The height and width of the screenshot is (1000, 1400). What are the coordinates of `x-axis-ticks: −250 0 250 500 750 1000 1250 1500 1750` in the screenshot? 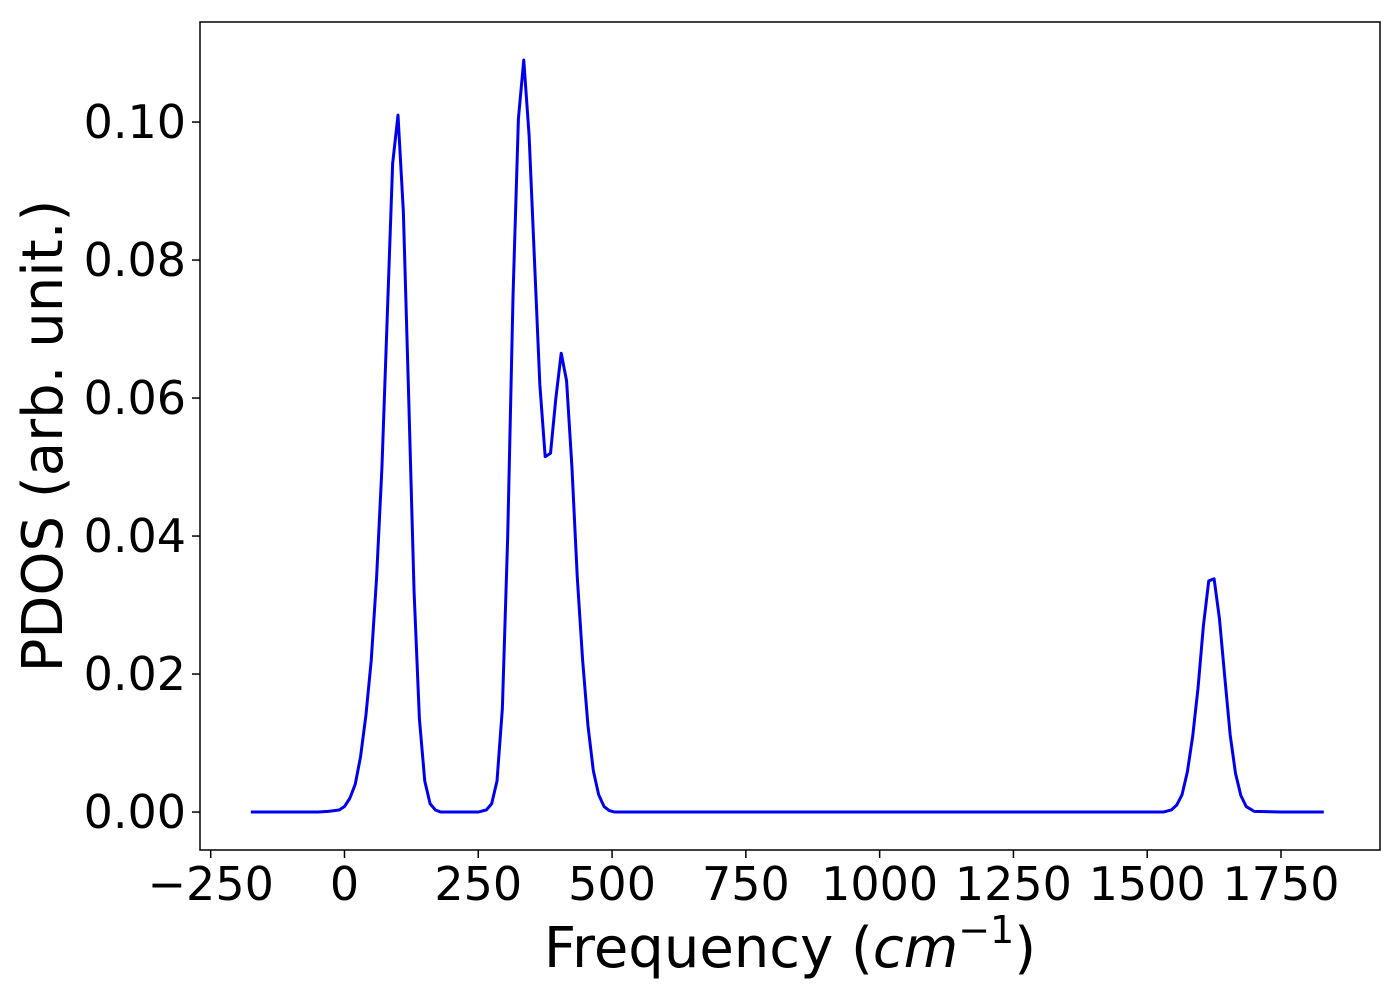 It's located at (744, 880).